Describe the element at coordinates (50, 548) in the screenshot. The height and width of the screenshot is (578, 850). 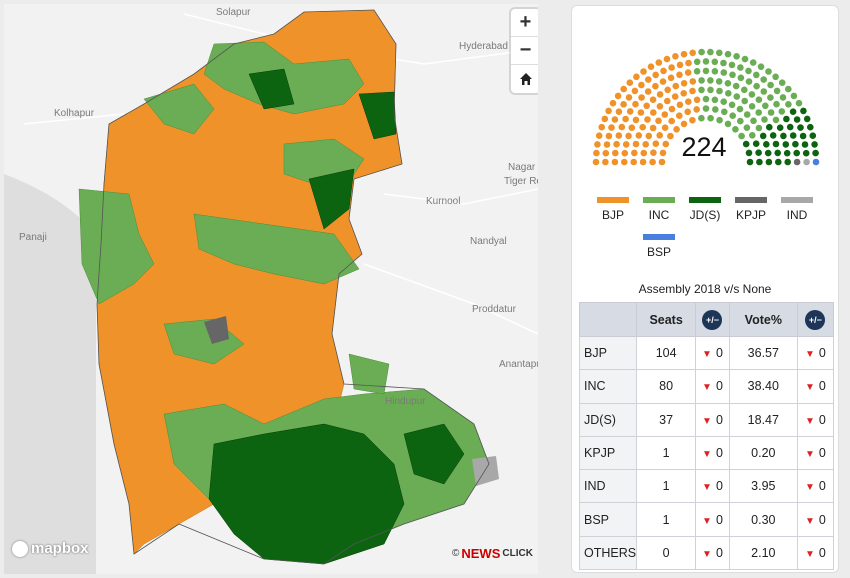
I see `mapbox-logo: mapbox` at that location.